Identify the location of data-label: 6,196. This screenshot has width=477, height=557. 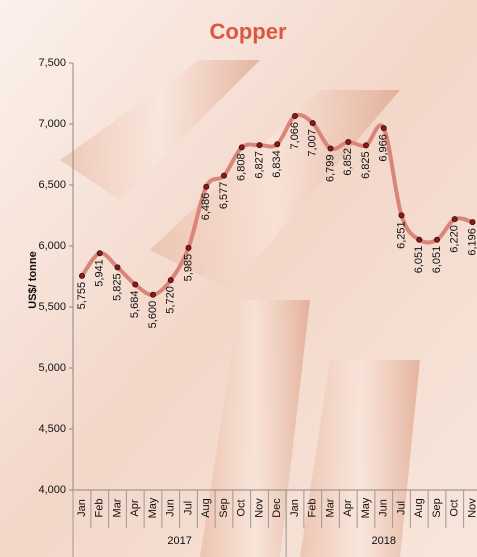
(471, 242).